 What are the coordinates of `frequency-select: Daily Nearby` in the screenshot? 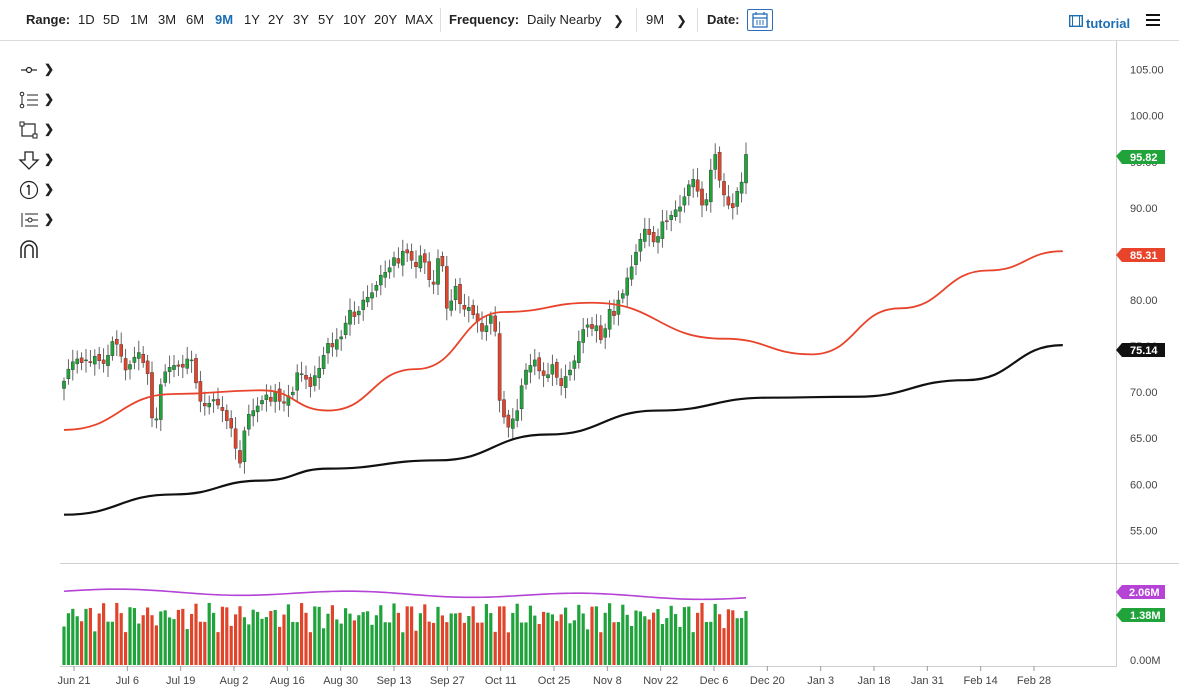 It's located at (564, 19).